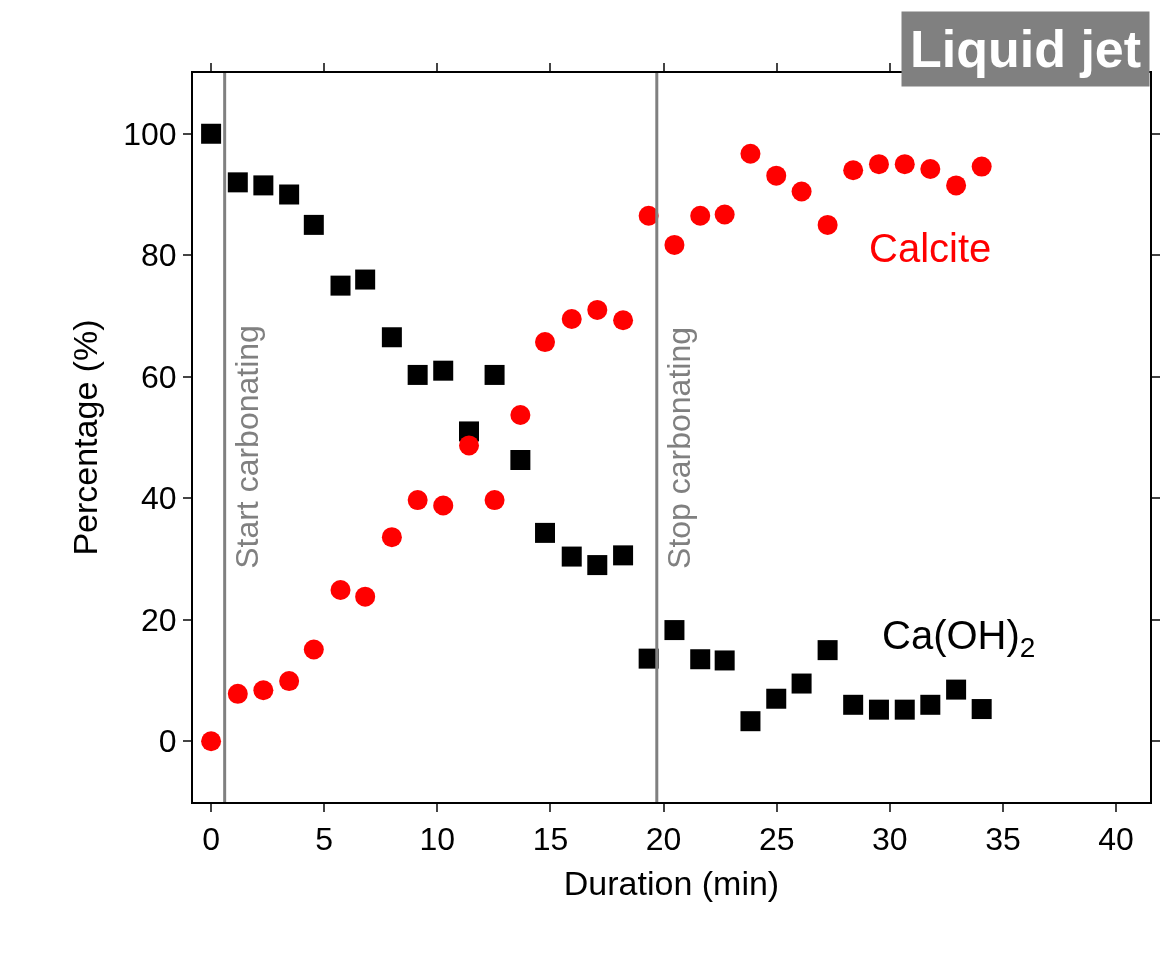 This screenshot has height=955, width=1161. What do you see at coordinates (324, 839) in the screenshot?
I see `x-tick-label: 5` at bounding box center [324, 839].